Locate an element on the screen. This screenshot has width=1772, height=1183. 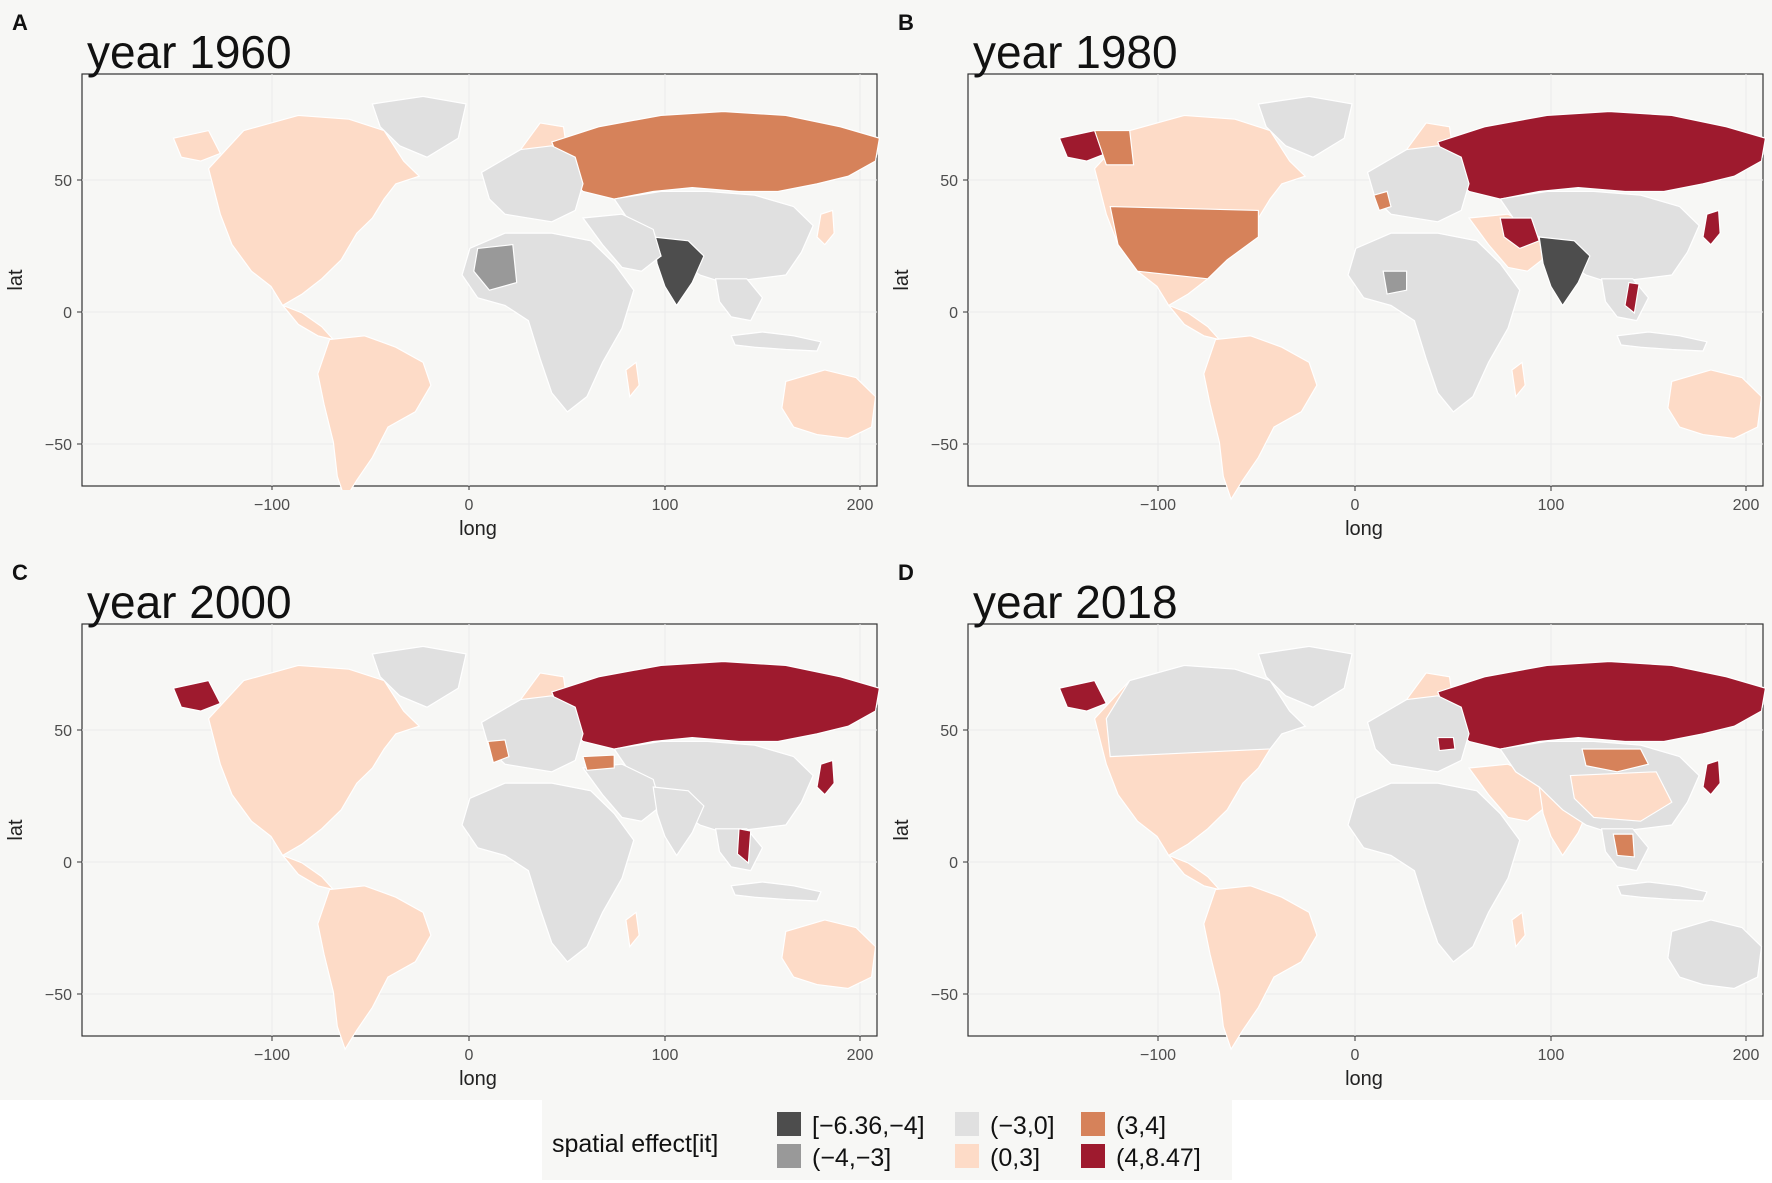
panel-b-ytick-50: 50 is located at coordinates (949, 181).